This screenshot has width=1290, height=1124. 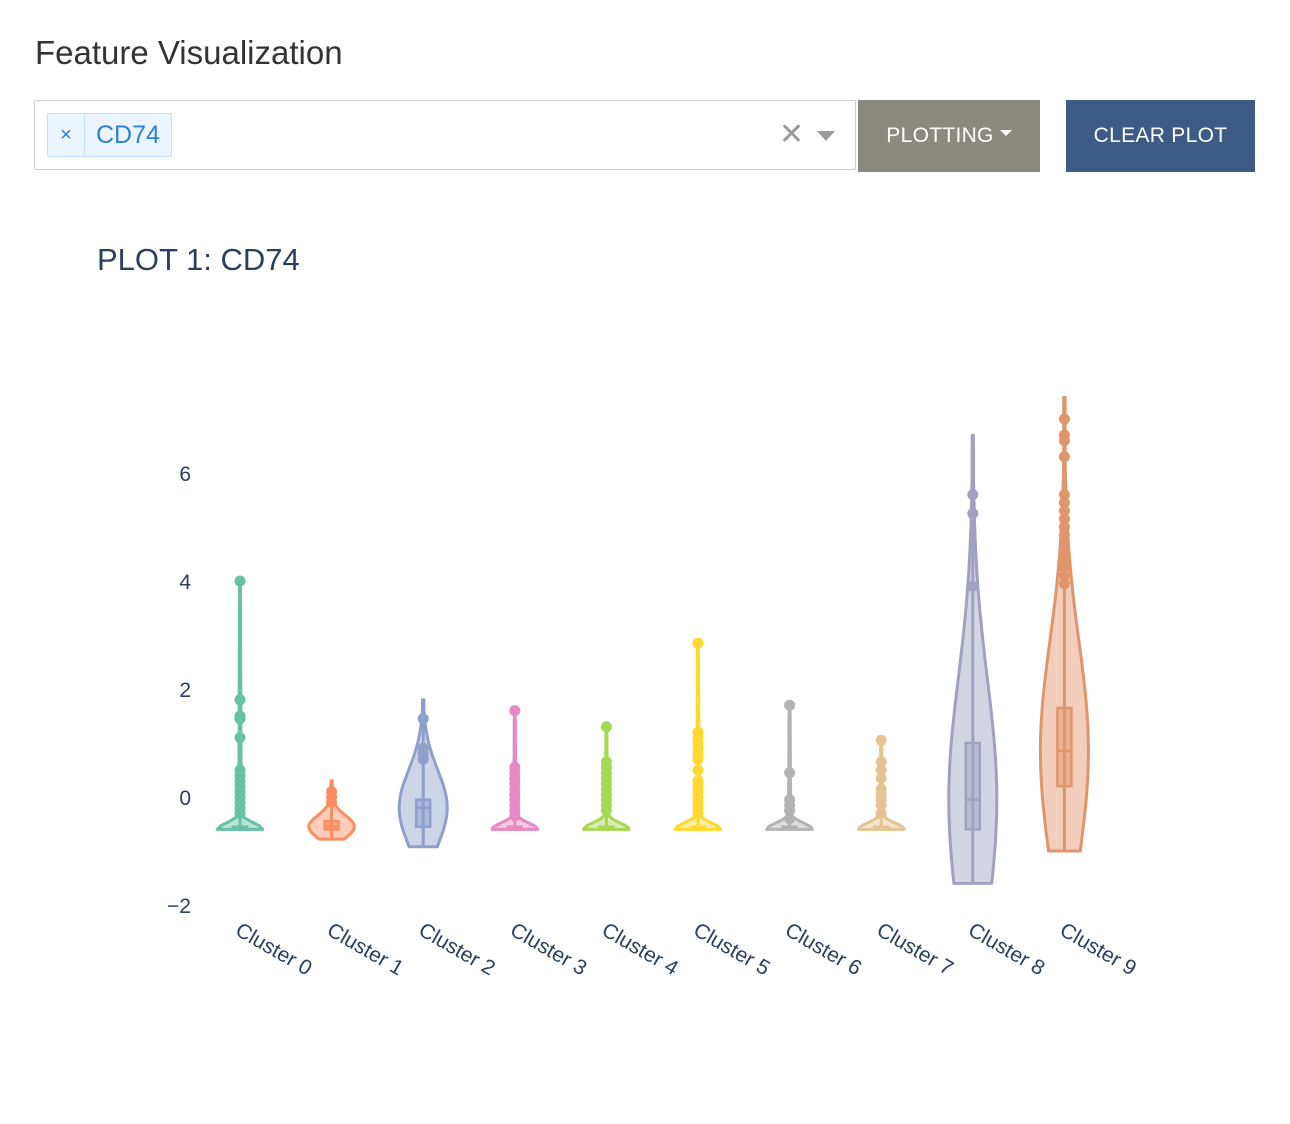 What do you see at coordinates (826, 136) in the screenshot?
I see `chevron-down-icon` at bounding box center [826, 136].